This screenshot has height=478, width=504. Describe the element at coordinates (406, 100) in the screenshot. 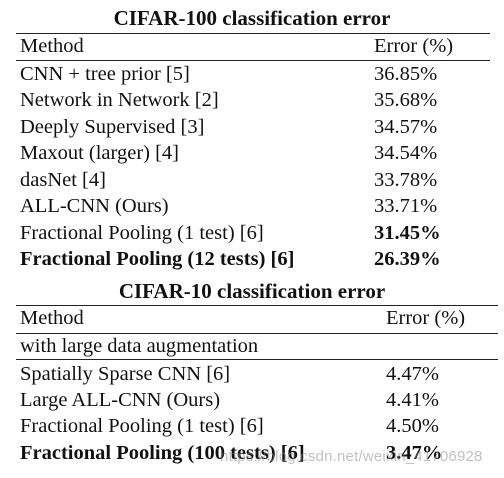

I see `error-cell: 35.68%` at that location.